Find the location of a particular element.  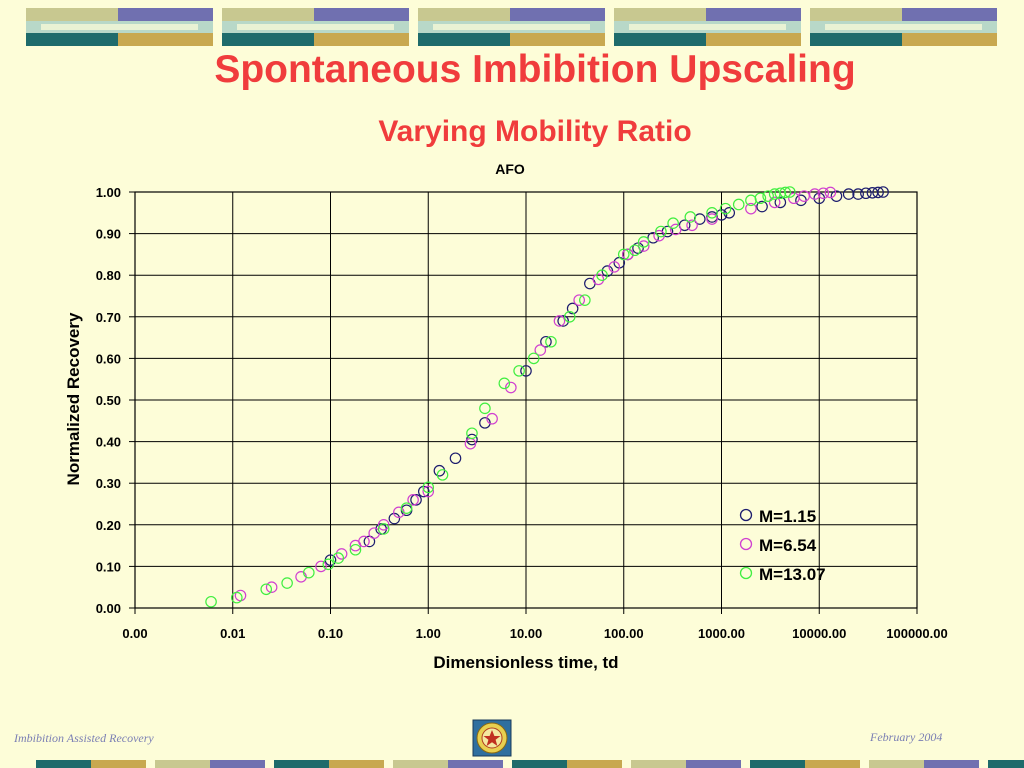

x-tick-label: 1.00 is located at coordinates (428, 633).